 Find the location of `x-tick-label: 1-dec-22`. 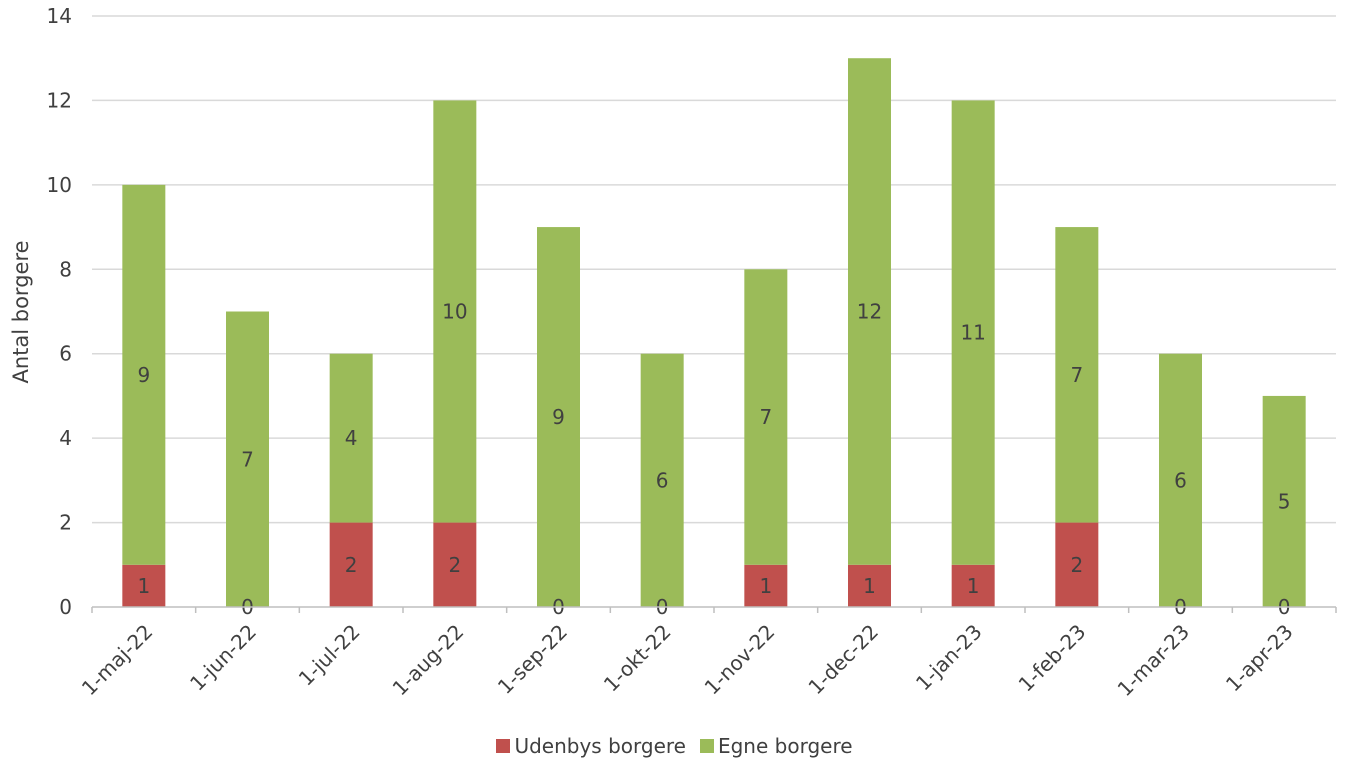

x-tick-label: 1-dec-22 is located at coordinates (843, 660).